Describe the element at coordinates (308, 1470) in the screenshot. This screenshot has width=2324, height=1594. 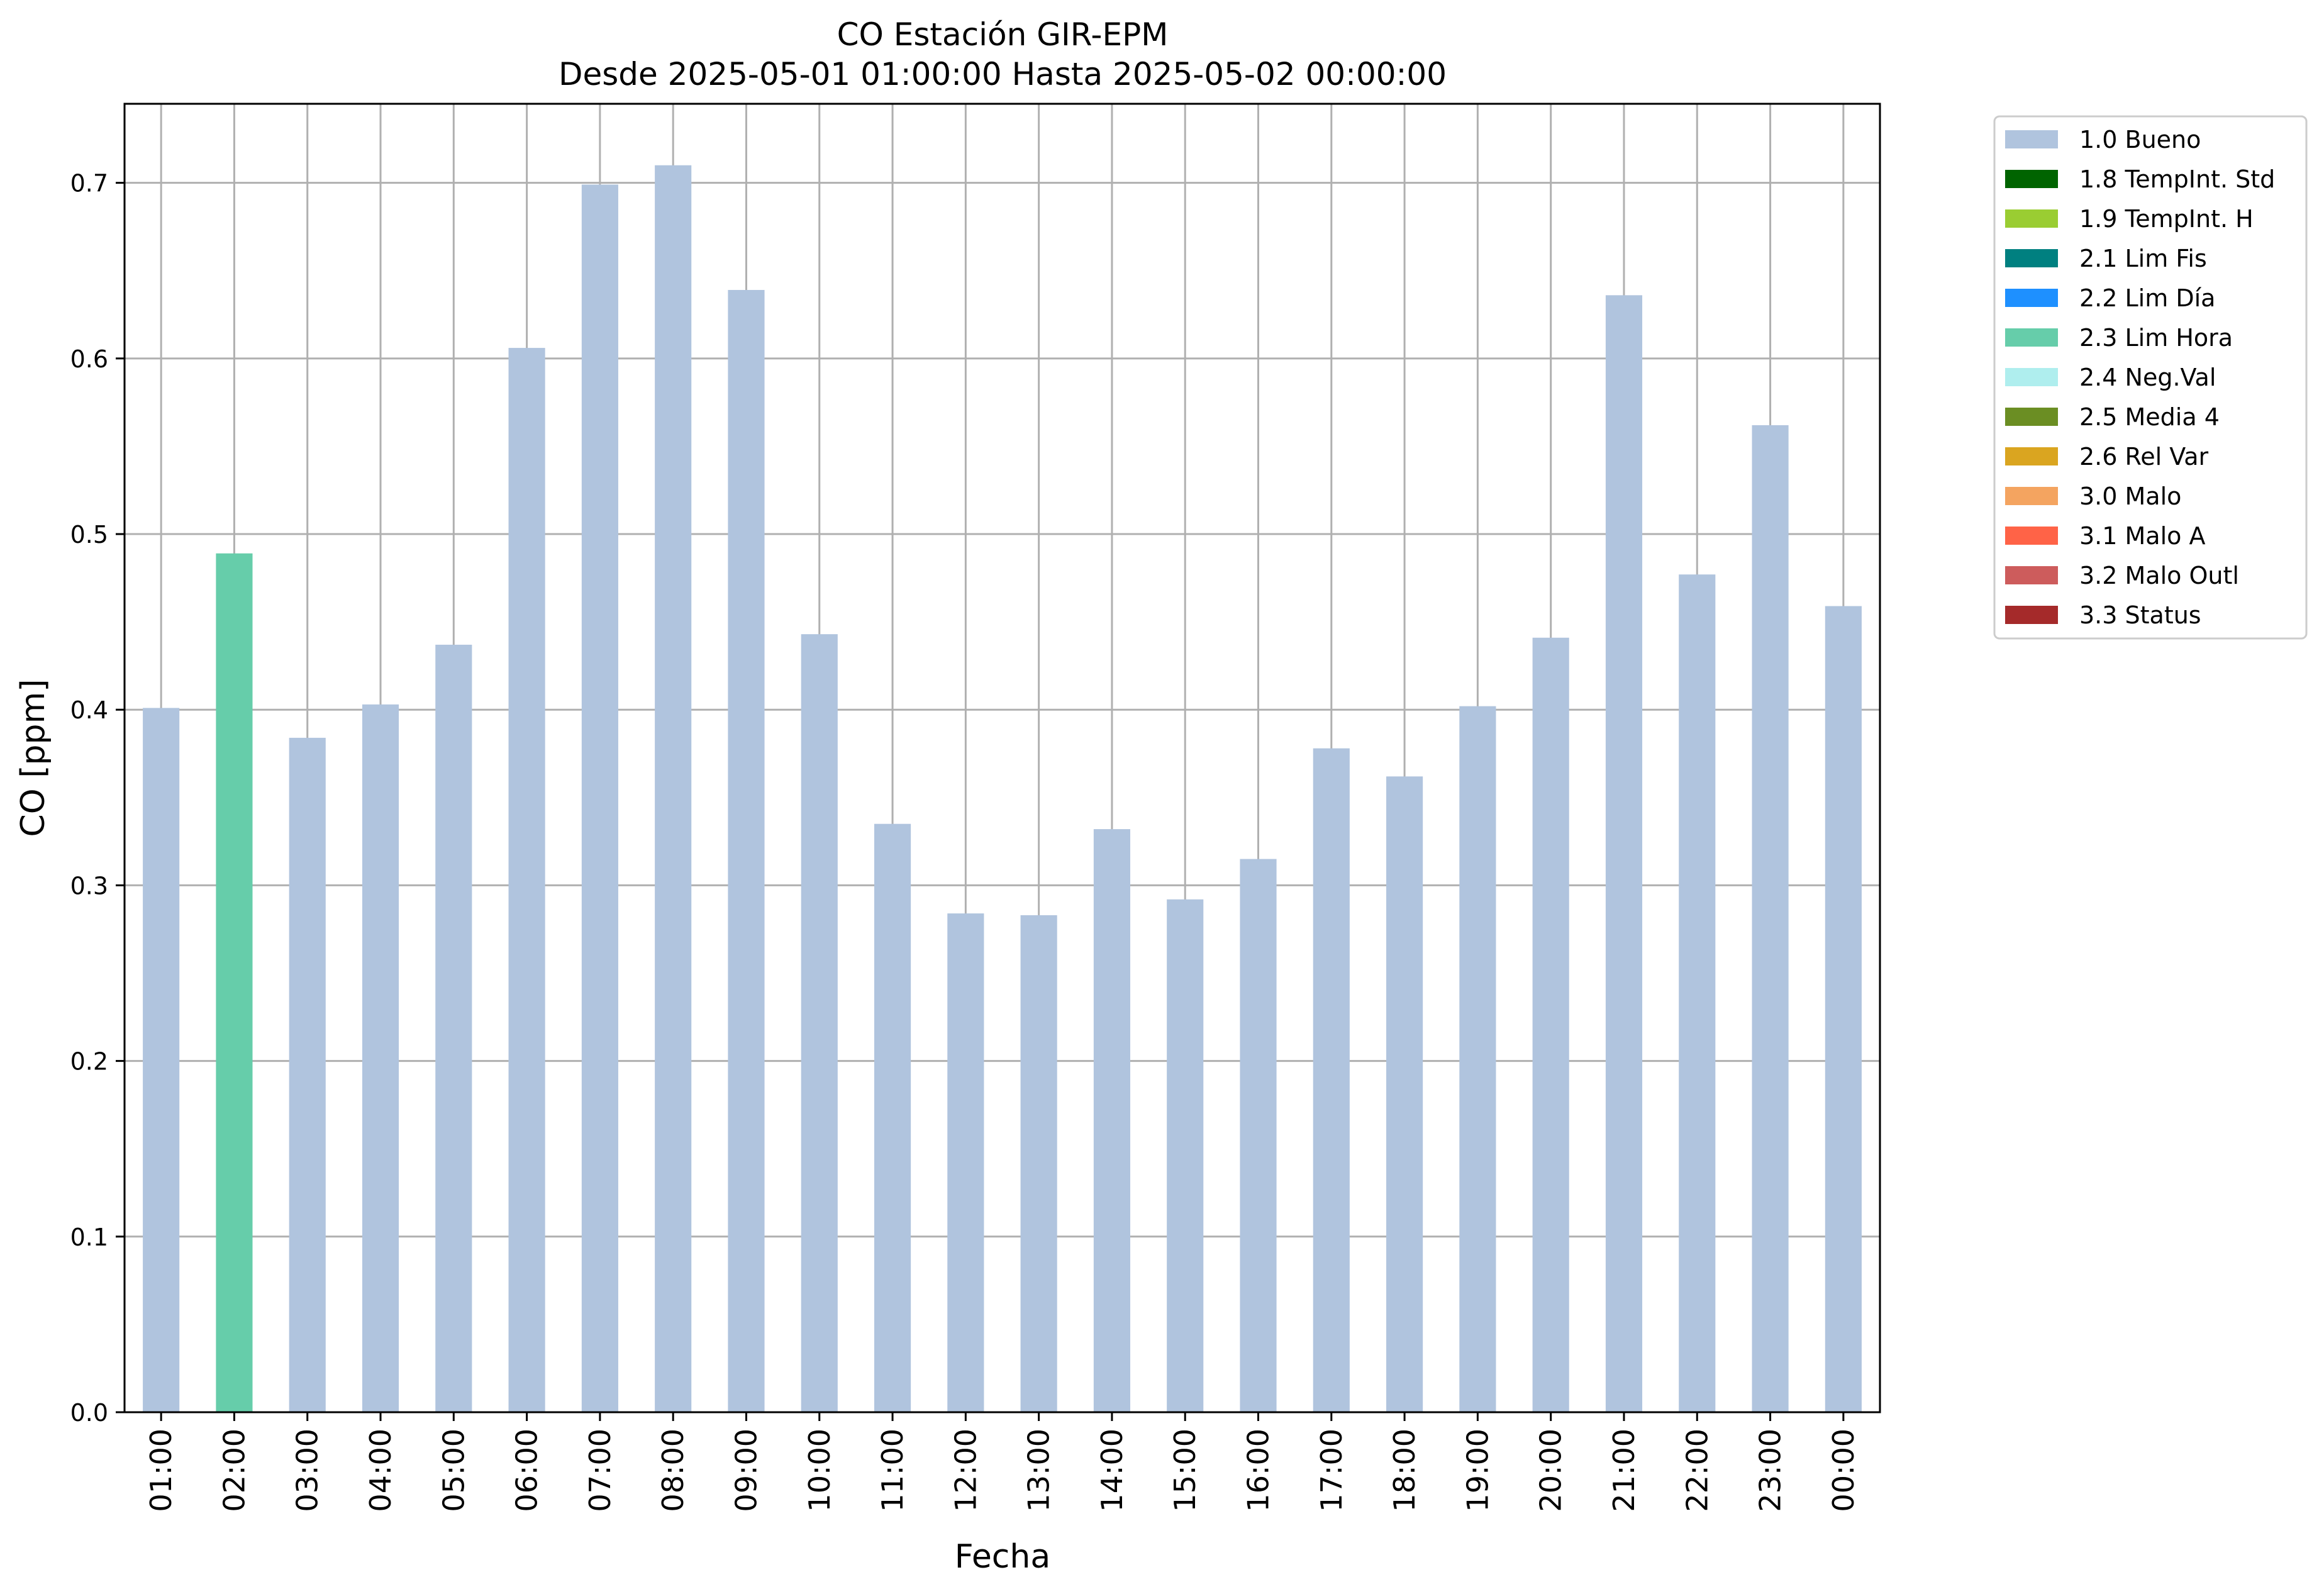
I see `x-tick-label: 03:00` at that location.